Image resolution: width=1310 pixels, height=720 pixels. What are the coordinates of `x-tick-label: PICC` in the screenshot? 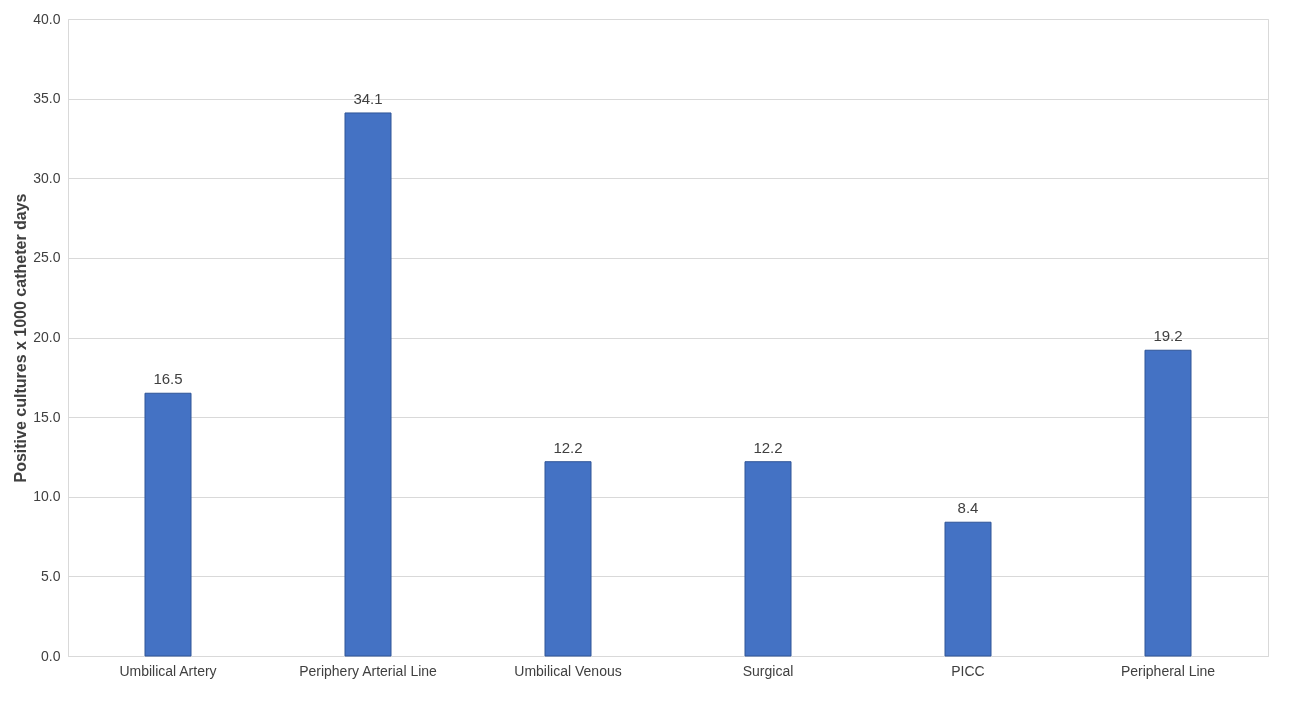 It's located at (968, 670).